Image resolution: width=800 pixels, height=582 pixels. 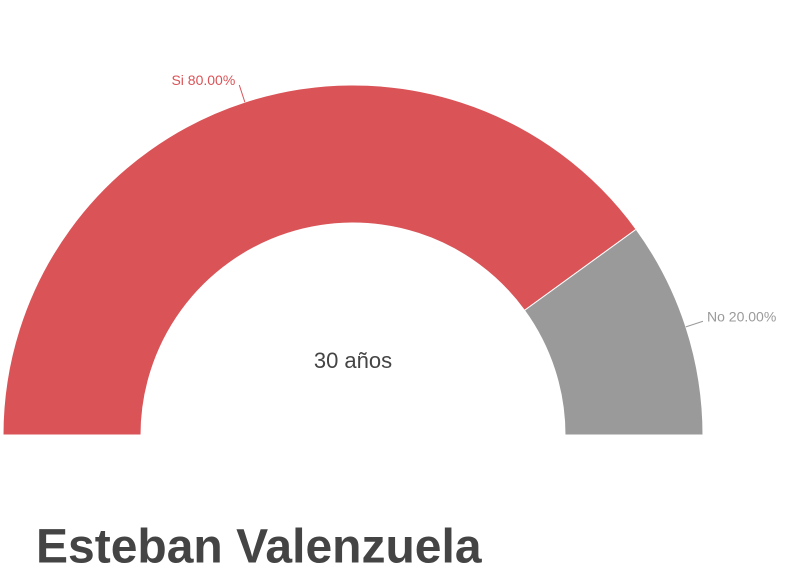 What do you see at coordinates (613, 332) in the screenshot?
I see `slice` at bounding box center [613, 332].